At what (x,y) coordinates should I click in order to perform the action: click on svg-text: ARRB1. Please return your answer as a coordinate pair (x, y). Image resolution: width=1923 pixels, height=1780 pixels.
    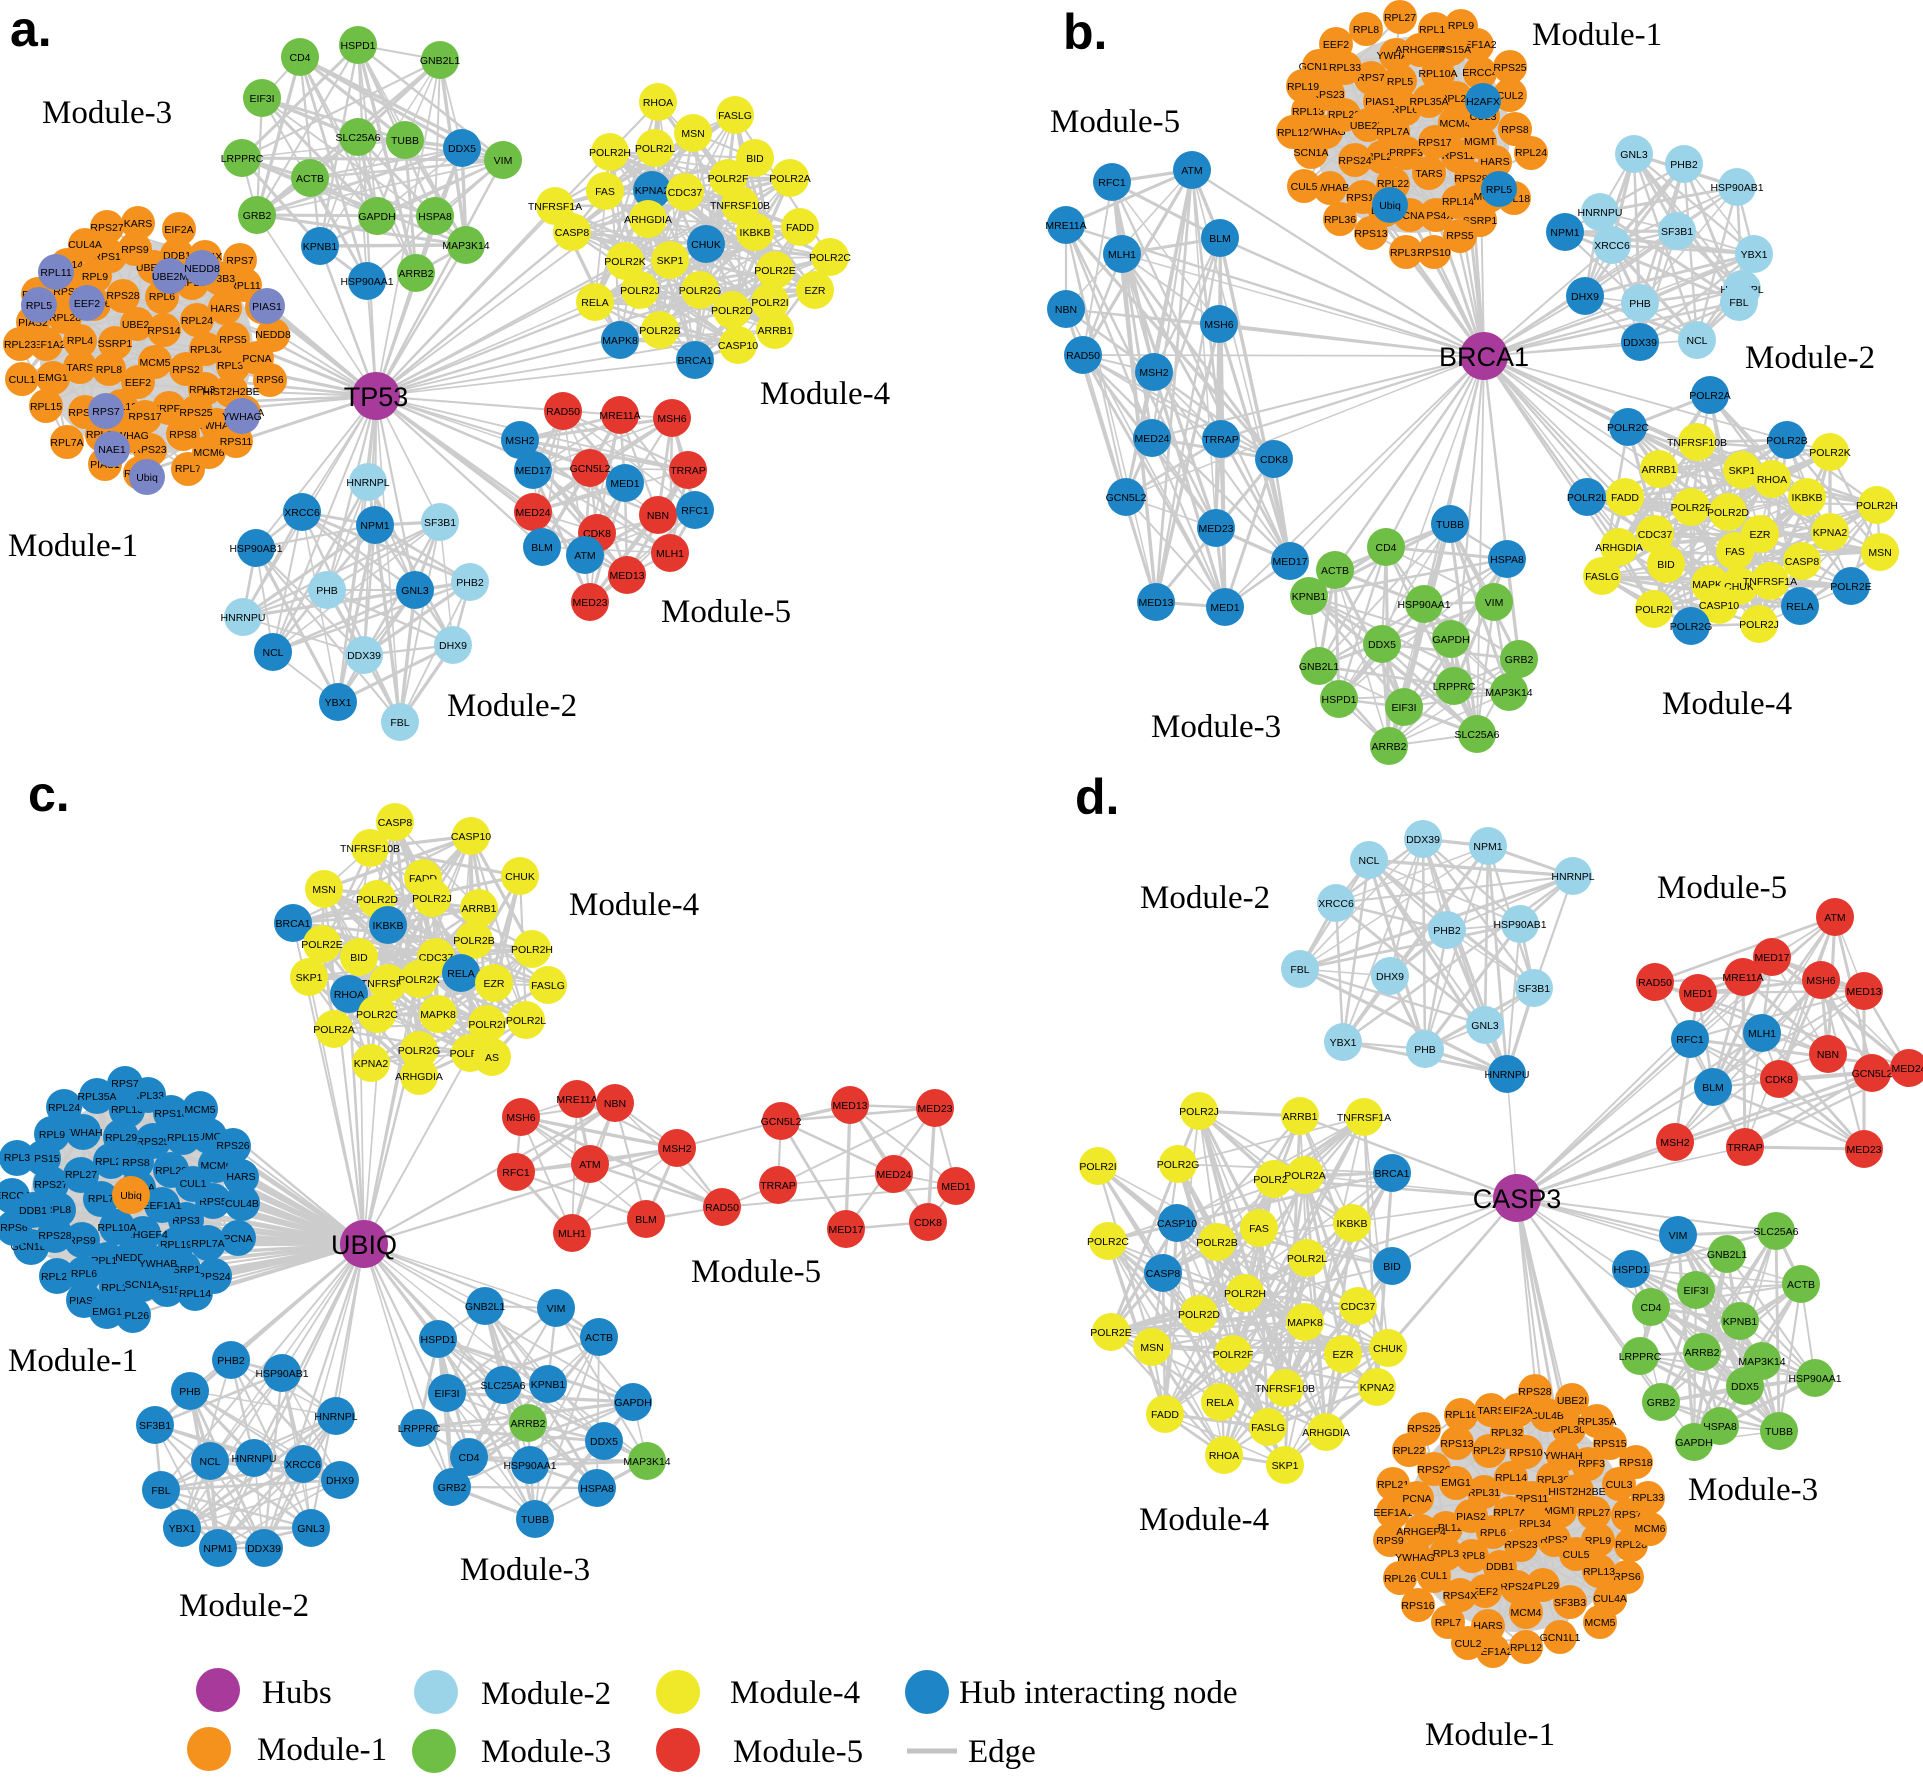
    Looking at the image, I should click on (478, 909).